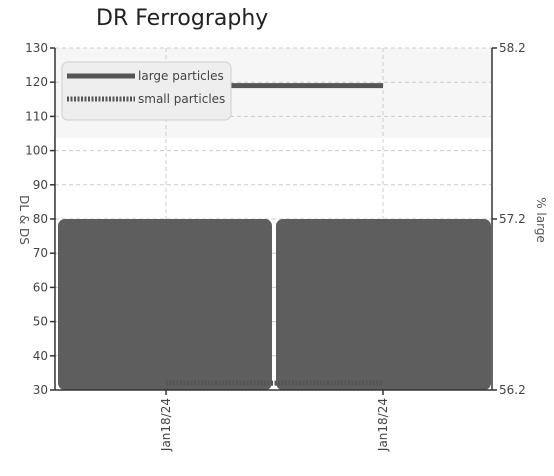 The height and width of the screenshot is (476, 554). Describe the element at coordinates (181, 99) in the screenshot. I see `legend-label-small-particles: small particles` at that location.